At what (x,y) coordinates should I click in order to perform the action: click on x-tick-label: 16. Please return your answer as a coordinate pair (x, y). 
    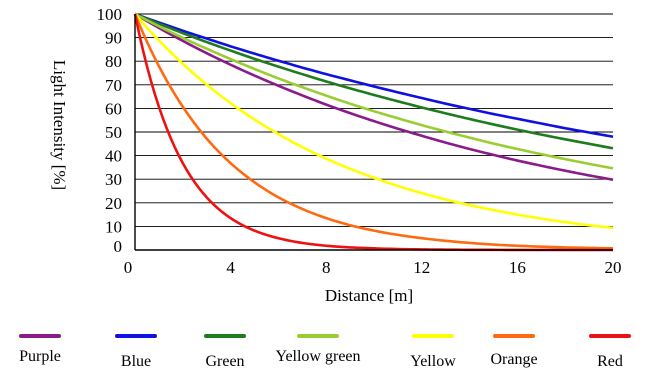
    Looking at the image, I should click on (517, 267).